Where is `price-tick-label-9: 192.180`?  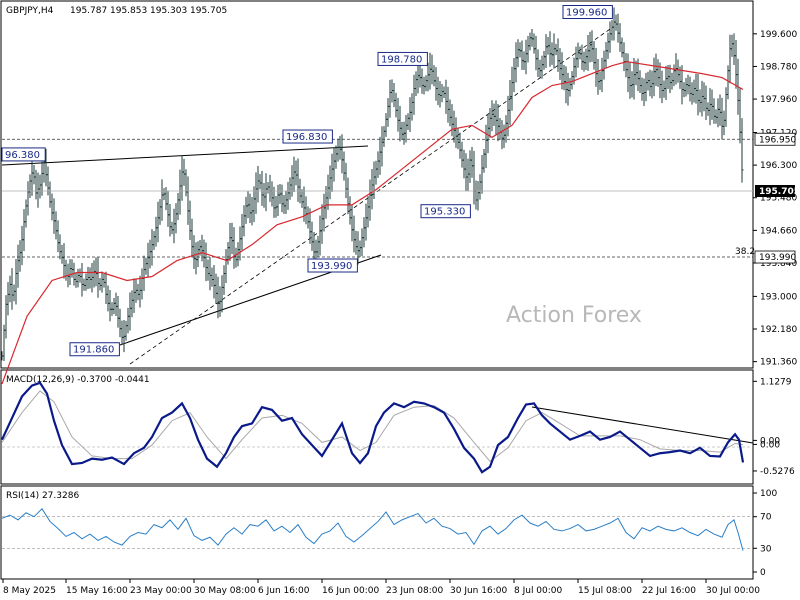 price-tick-label-9: 192.180 is located at coordinates (778, 330).